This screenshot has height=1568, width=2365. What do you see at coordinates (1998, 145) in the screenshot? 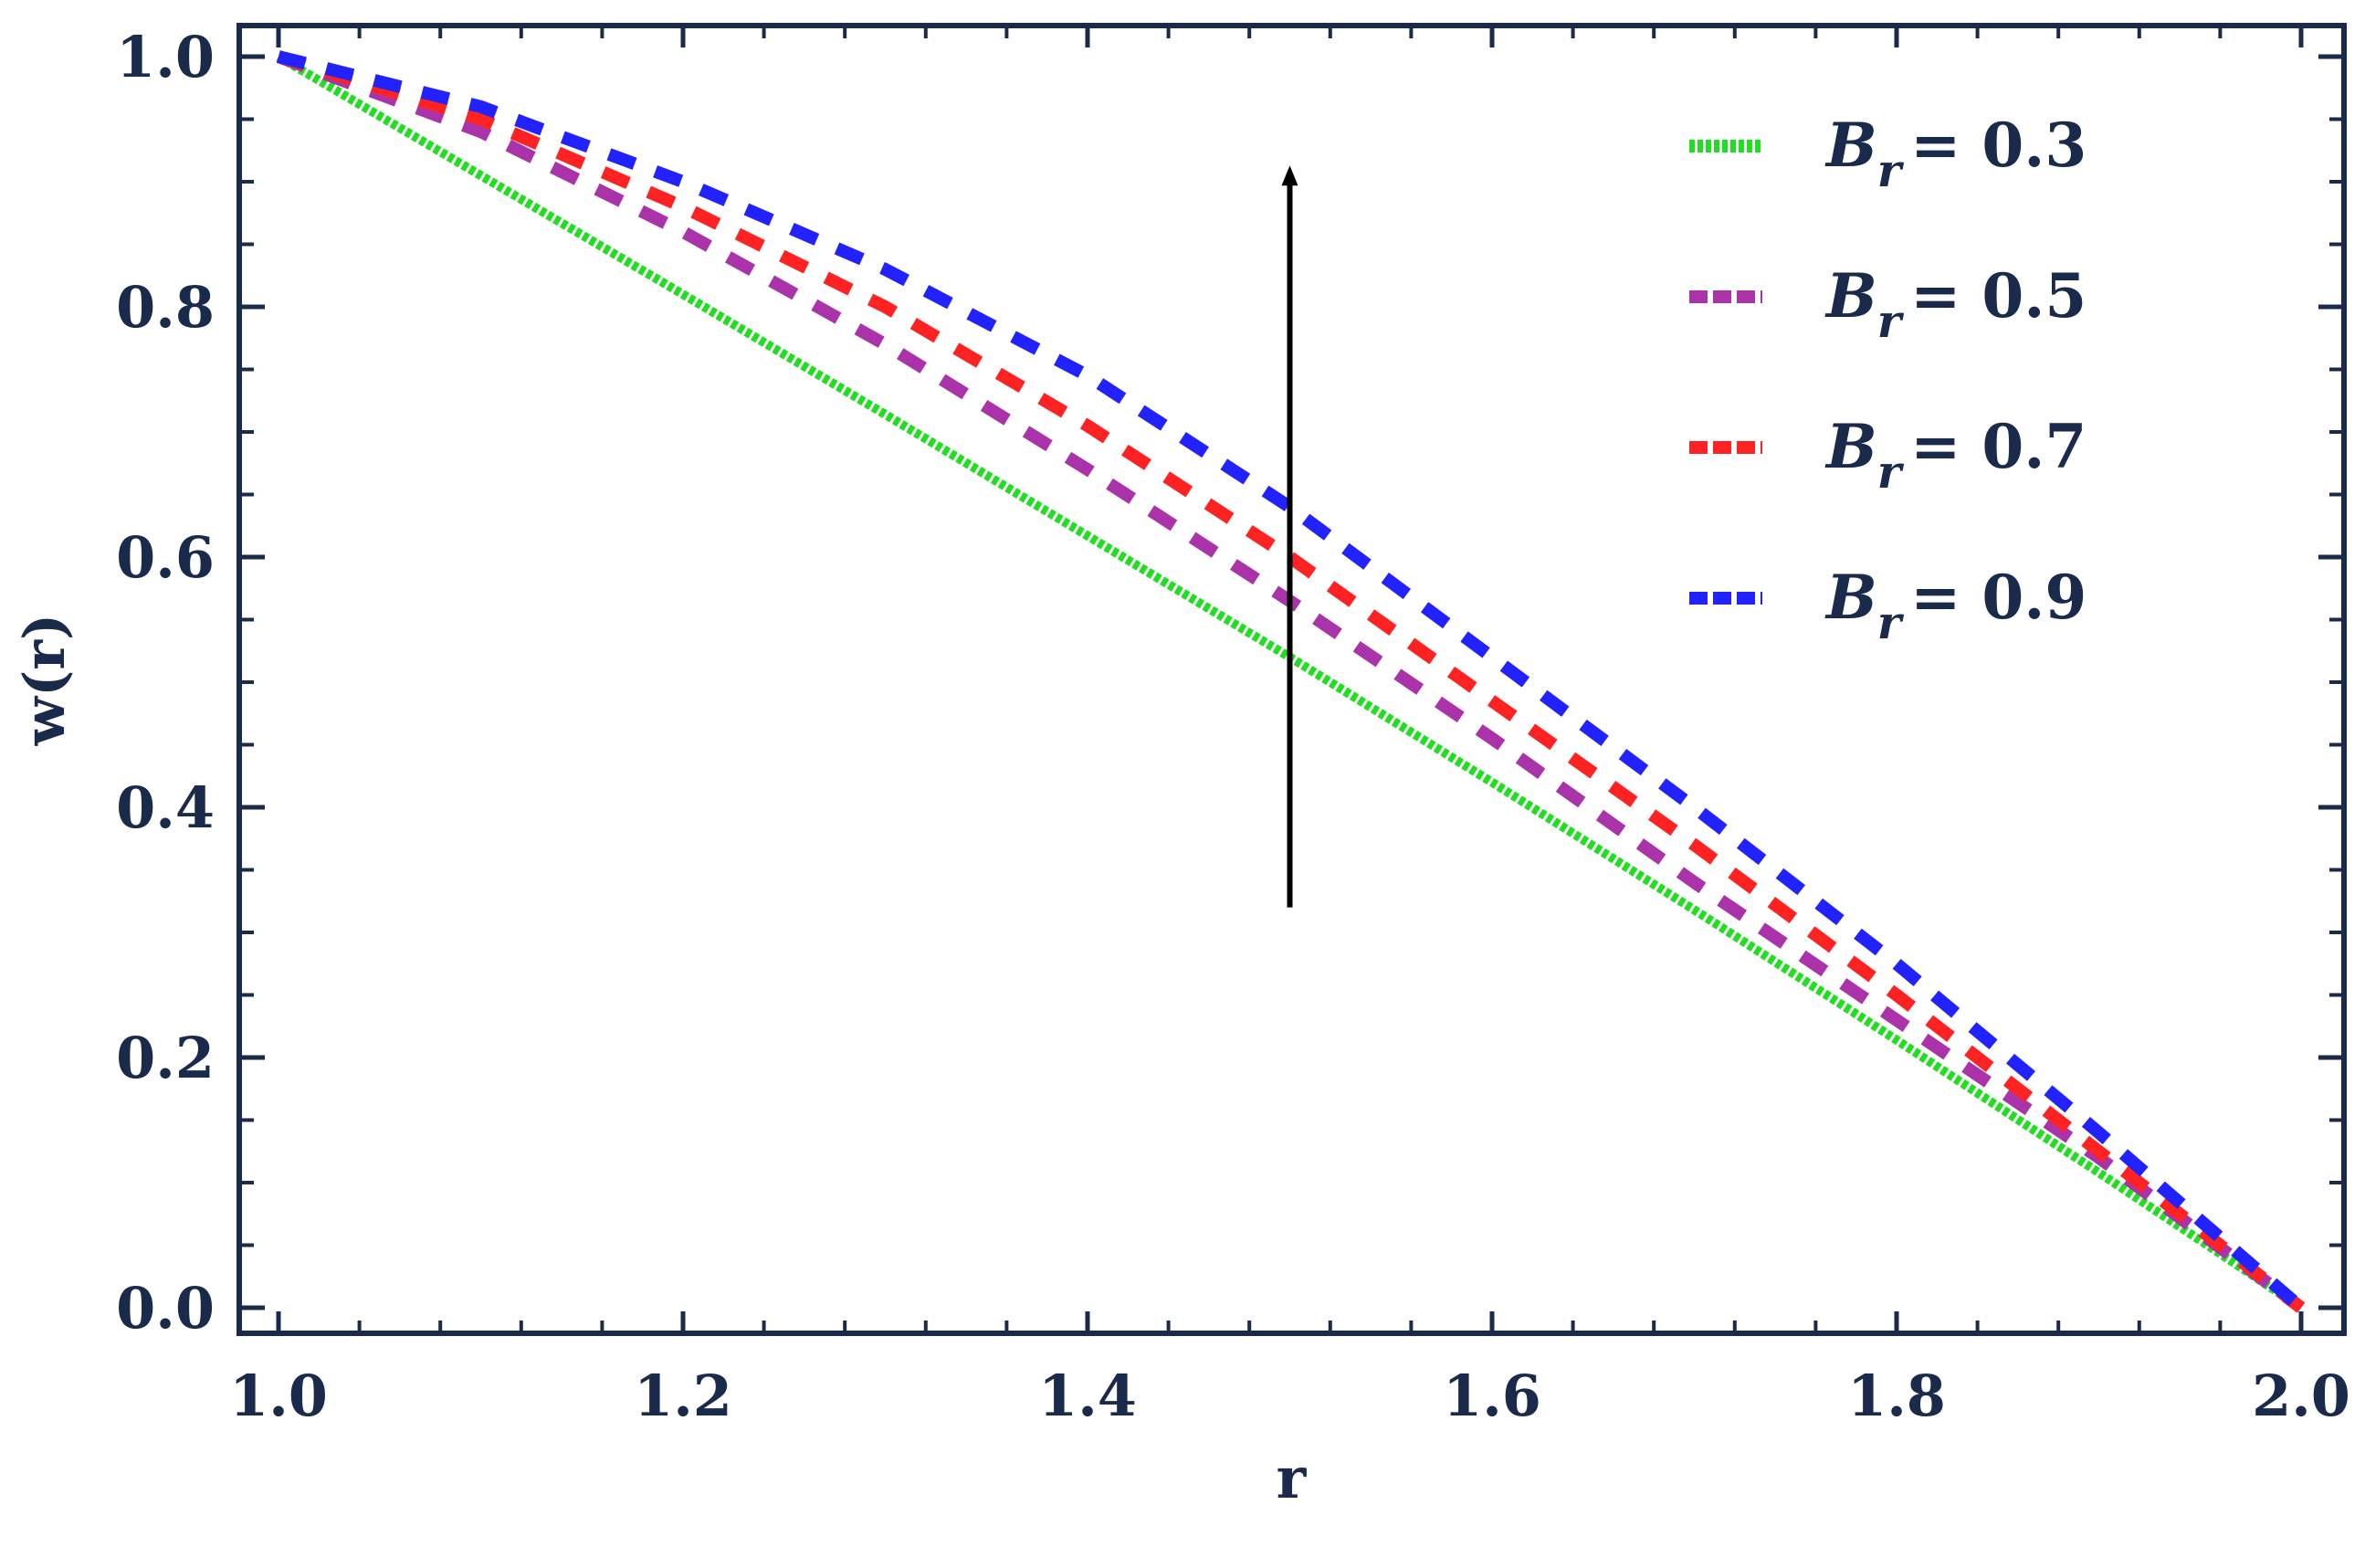
I see `legend-value: = 0.3` at bounding box center [1998, 145].